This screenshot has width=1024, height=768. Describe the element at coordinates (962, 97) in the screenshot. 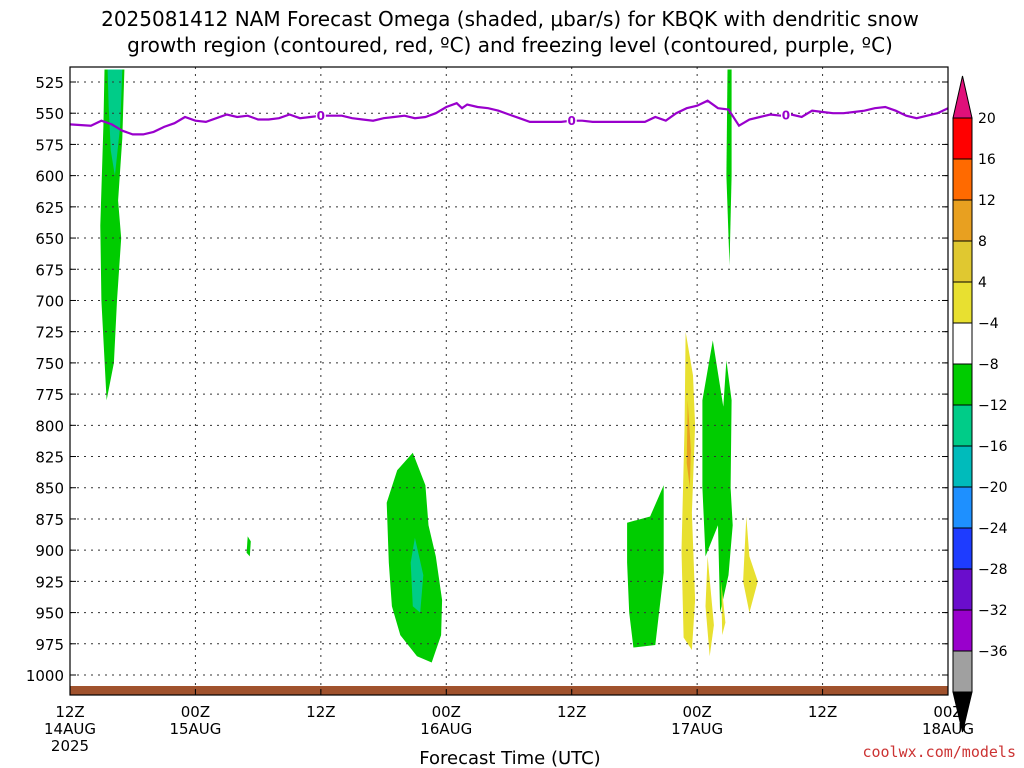

I see `colorbar-top-arrow` at that location.